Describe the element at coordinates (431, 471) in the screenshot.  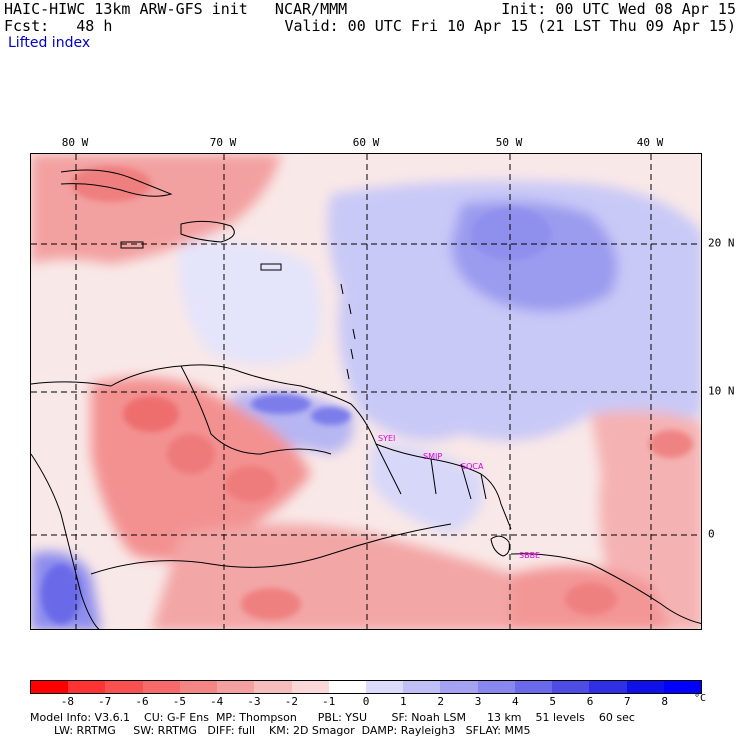
I see `border-guianas` at that location.